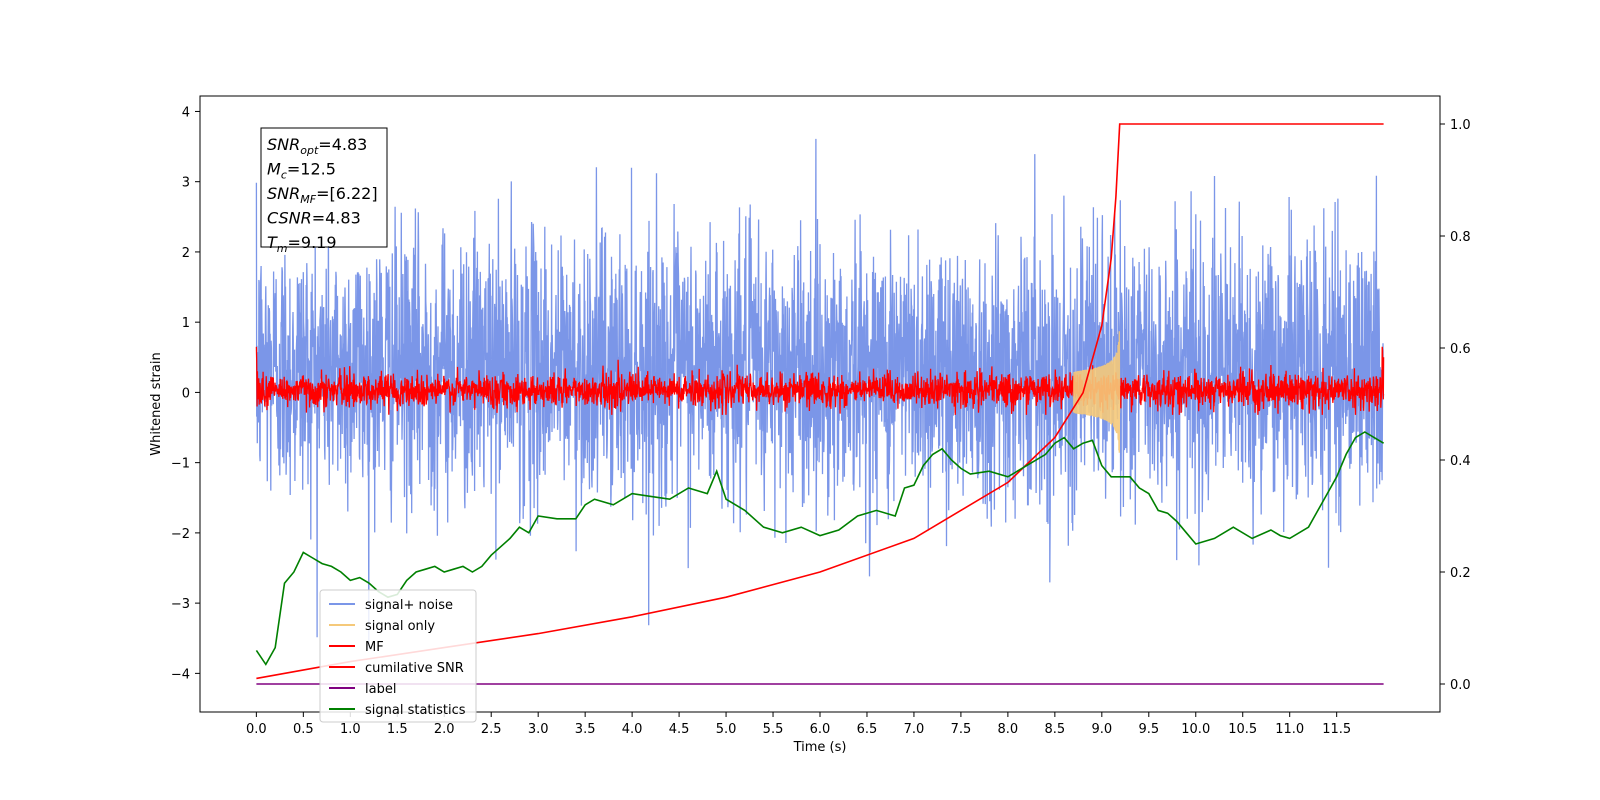 The width and height of the screenshot is (1600, 800). Describe the element at coordinates (309, 150) in the screenshot. I see `annotation-subscript: opt` at that location.